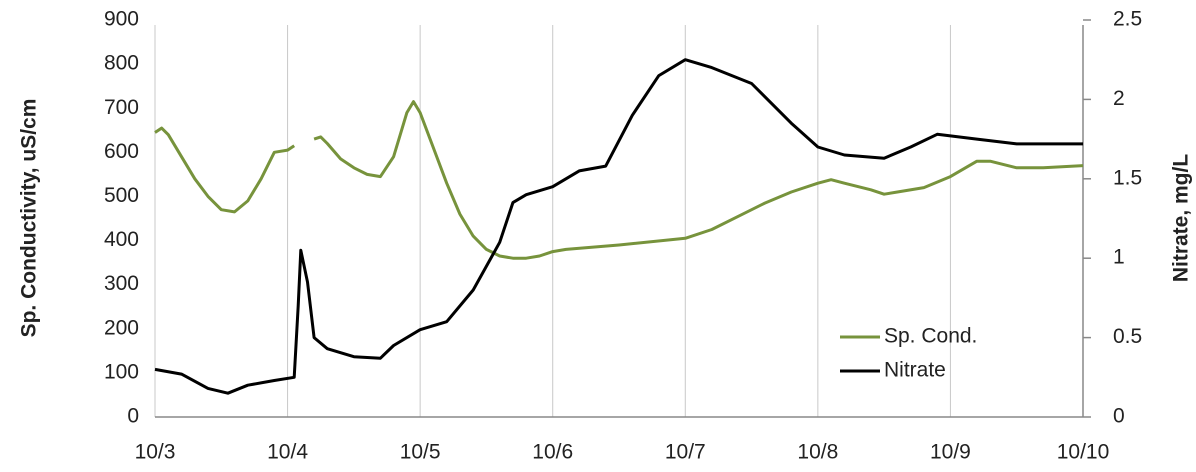 This screenshot has height=472, width=1196. Describe the element at coordinates (121, 239) in the screenshot. I see `y-tick-label: 400` at that location.